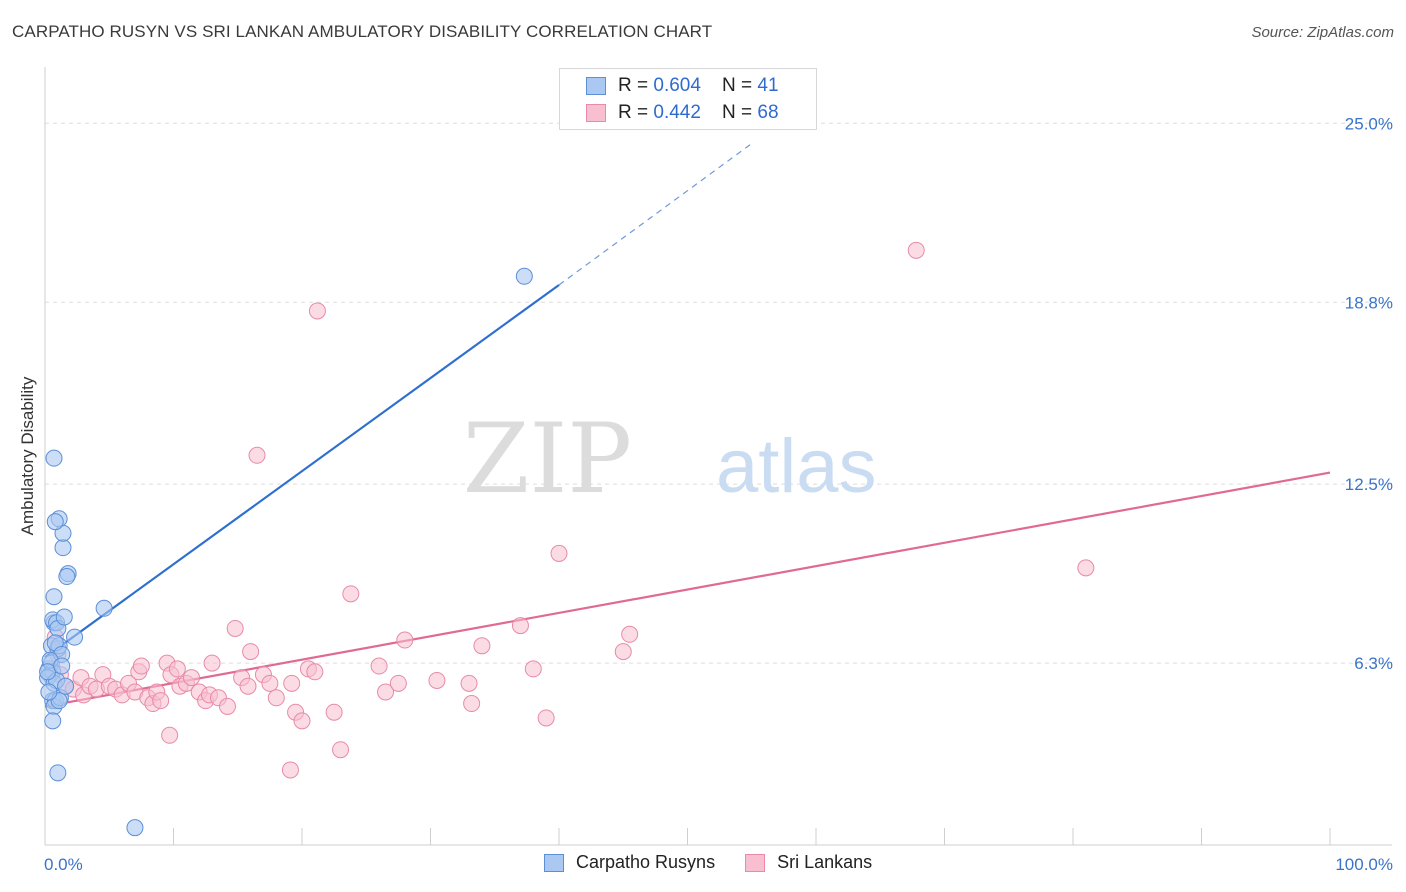  I want to click on x-tick-label: 100.0%, so click(1364, 864).